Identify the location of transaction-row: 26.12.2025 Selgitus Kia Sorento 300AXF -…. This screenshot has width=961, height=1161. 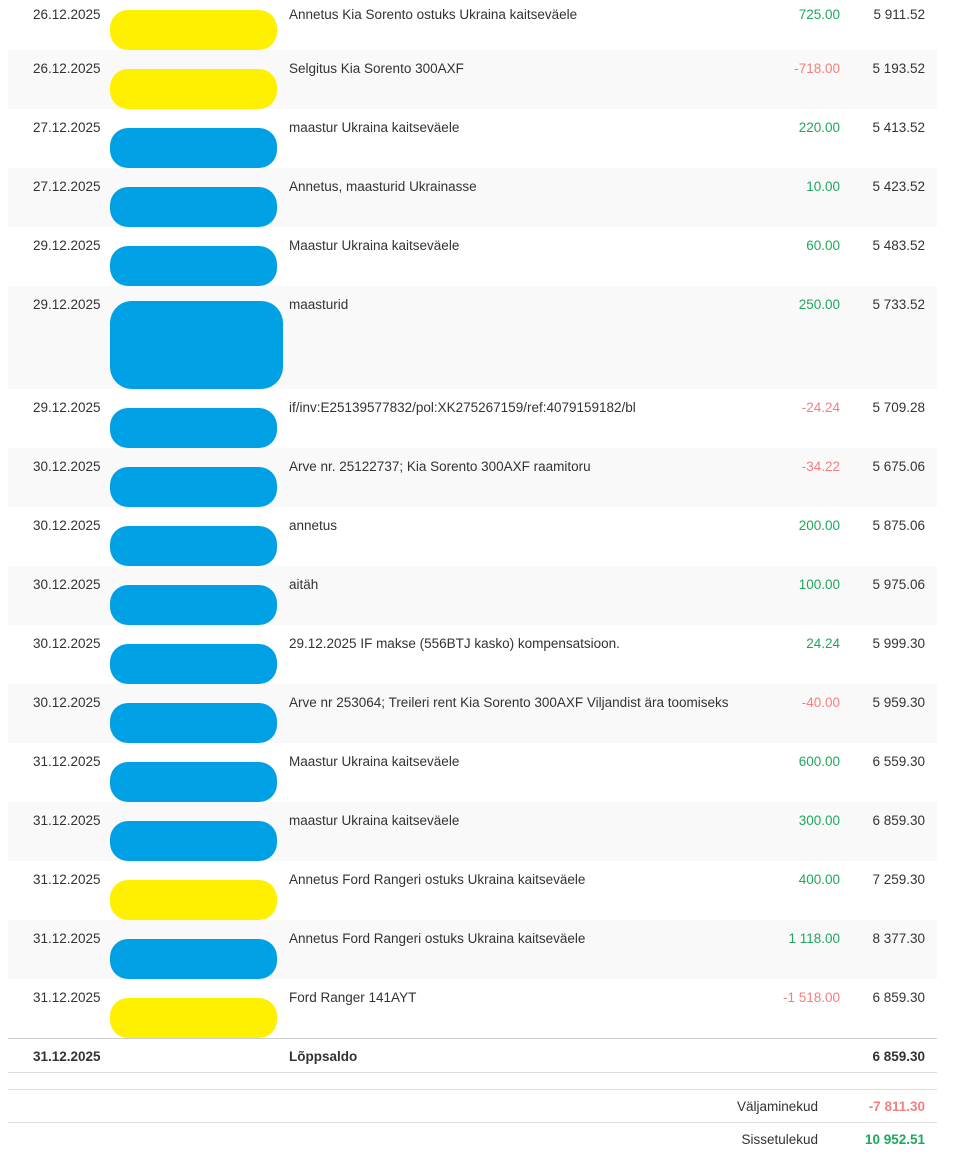
(472, 79).